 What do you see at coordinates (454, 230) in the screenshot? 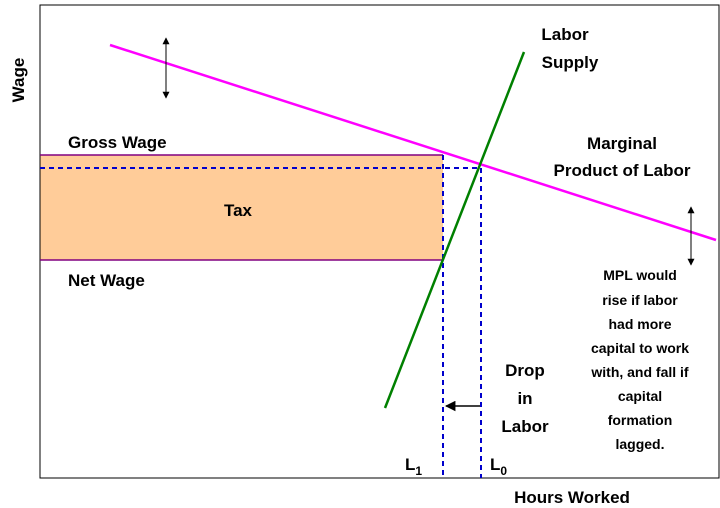
I see `supply-curve` at bounding box center [454, 230].